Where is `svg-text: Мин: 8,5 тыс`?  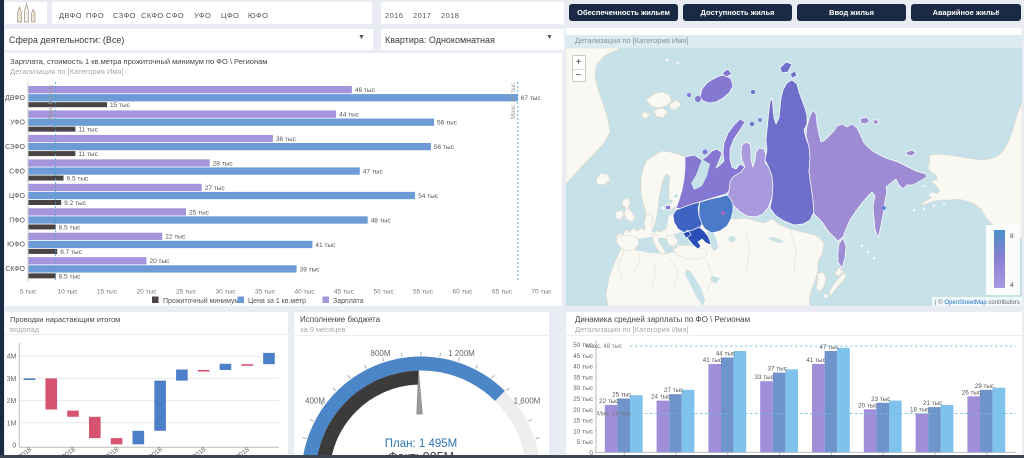 svg-text: Мин: 8,5 тыс is located at coordinates (52, 101).